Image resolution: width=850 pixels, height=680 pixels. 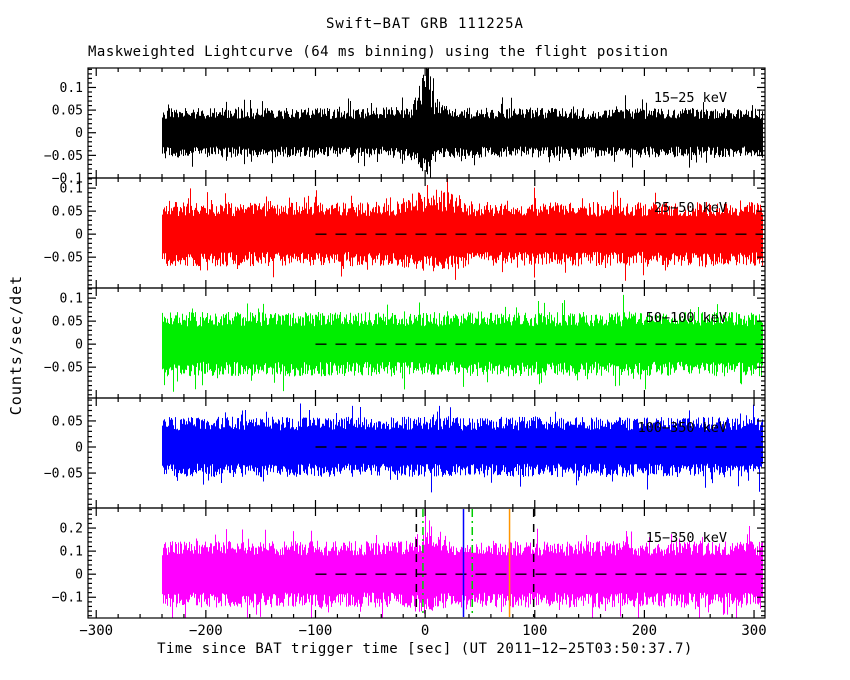 I want to click on x-tick-label: 100, so click(x=534, y=631).